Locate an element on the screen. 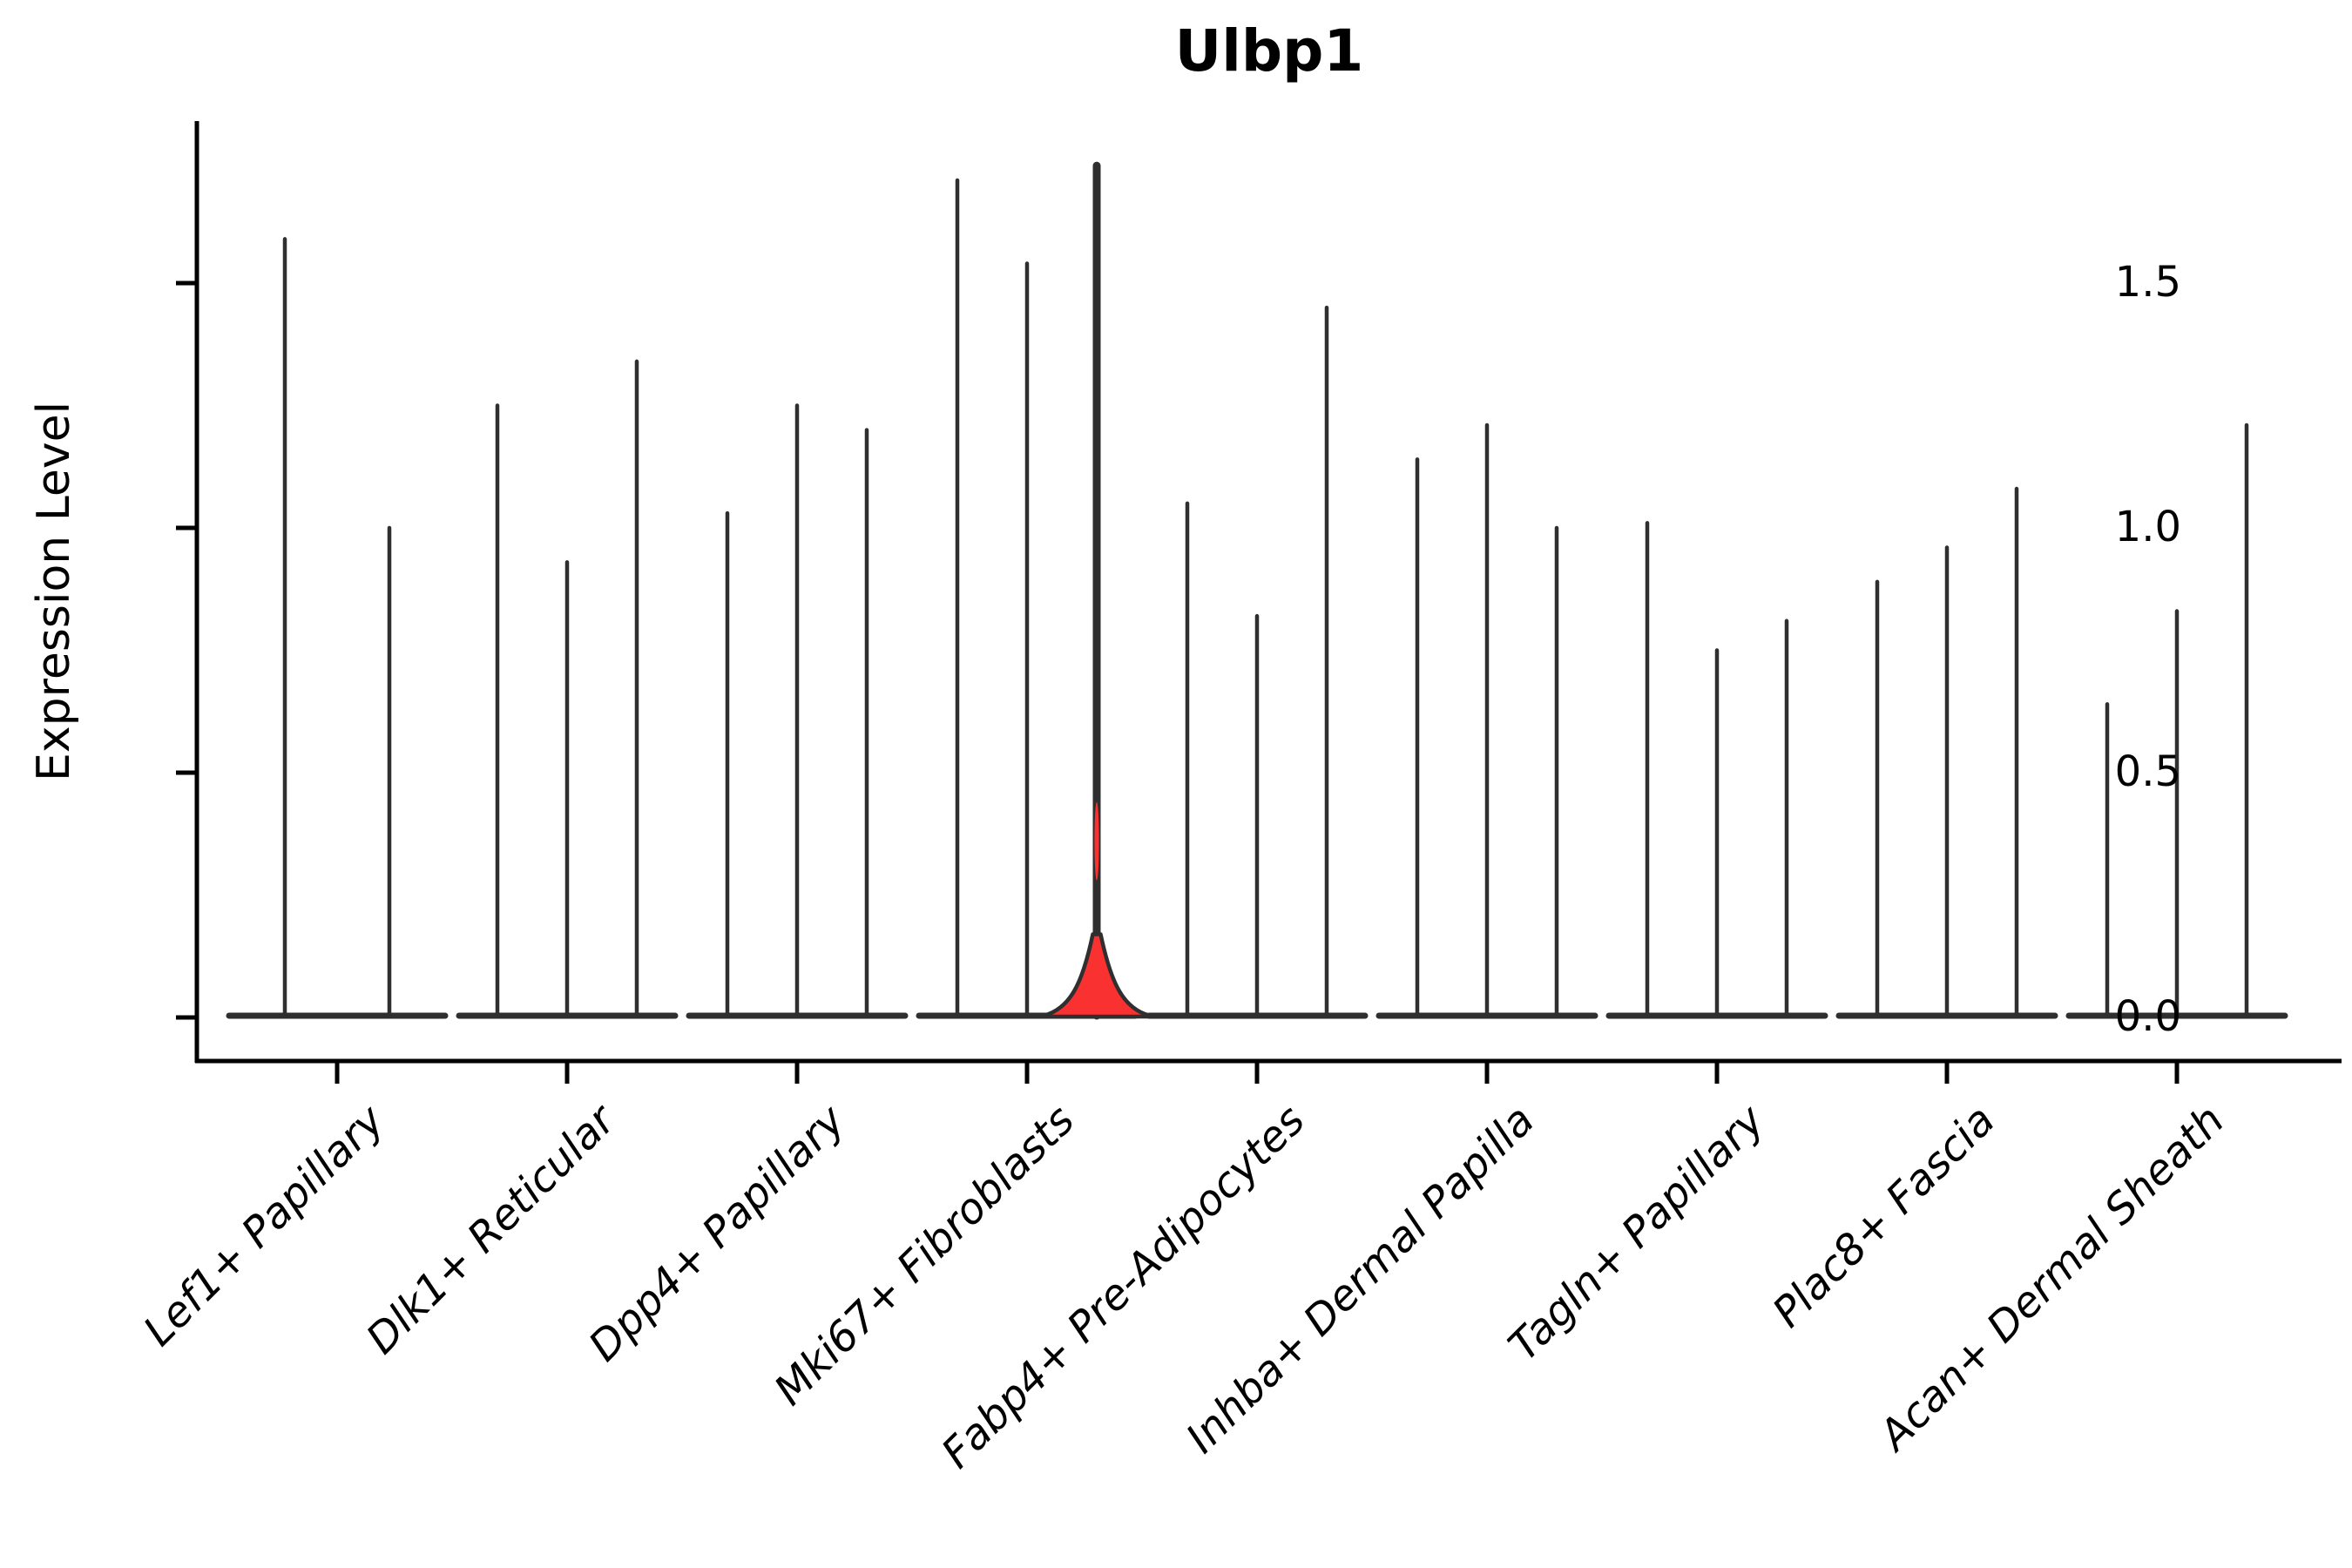 The height and width of the screenshot is (1568, 2352). y-tick-label: 1.5 is located at coordinates (2147, 282).